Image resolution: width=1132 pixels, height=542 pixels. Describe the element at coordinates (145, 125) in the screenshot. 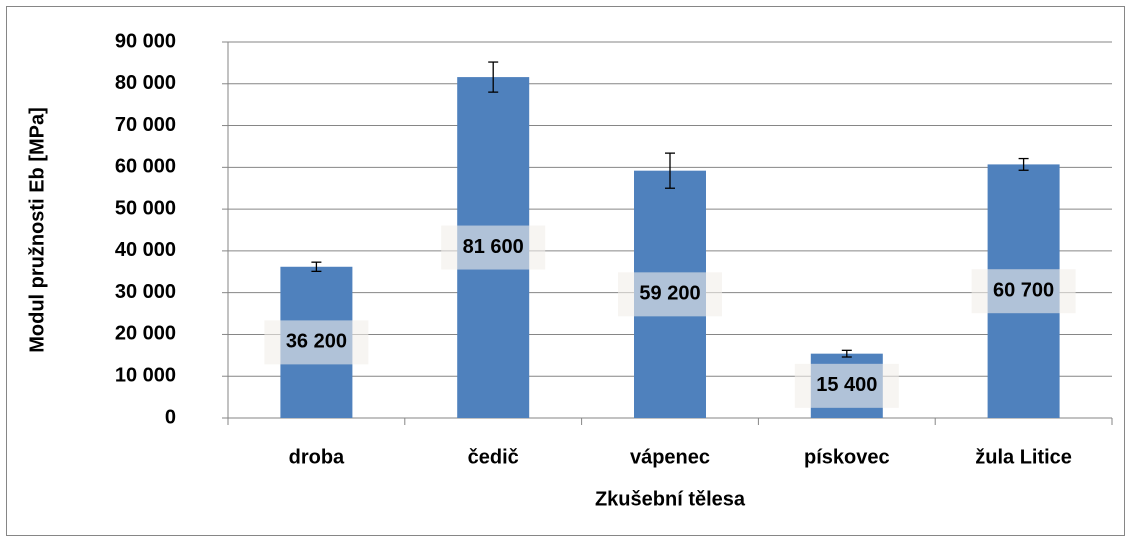

I see `y-tick-label: 70 000` at that location.